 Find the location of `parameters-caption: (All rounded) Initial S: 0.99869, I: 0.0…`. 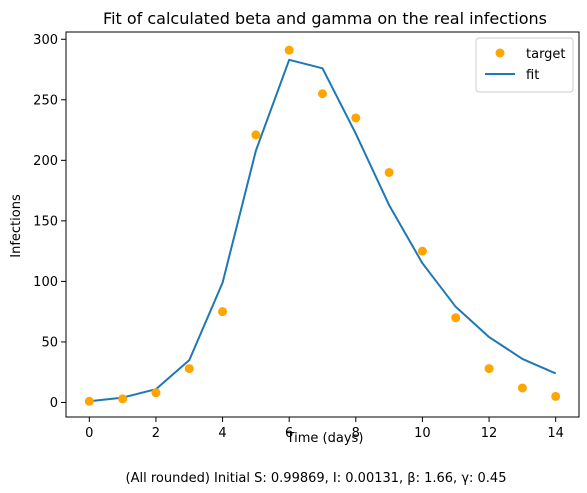

parameters-caption: (All rounded) Initial S: 0.99869, I: 0.0… is located at coordinates (316, 478).